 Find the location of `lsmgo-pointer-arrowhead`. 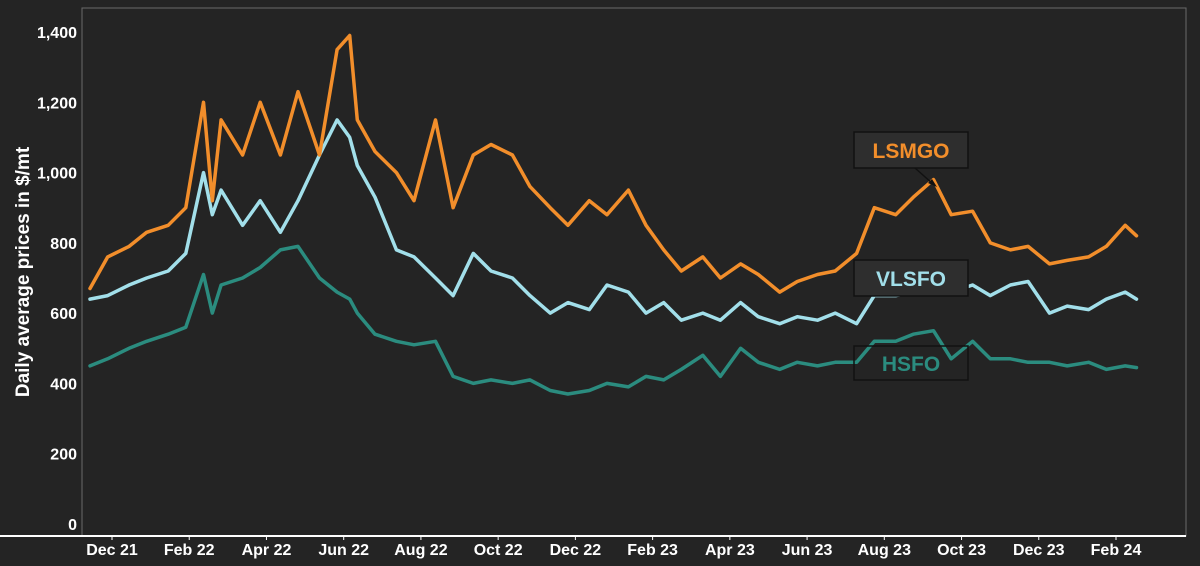

lsmgo-pointer-arrowhead is located at coordinates (932, 183).